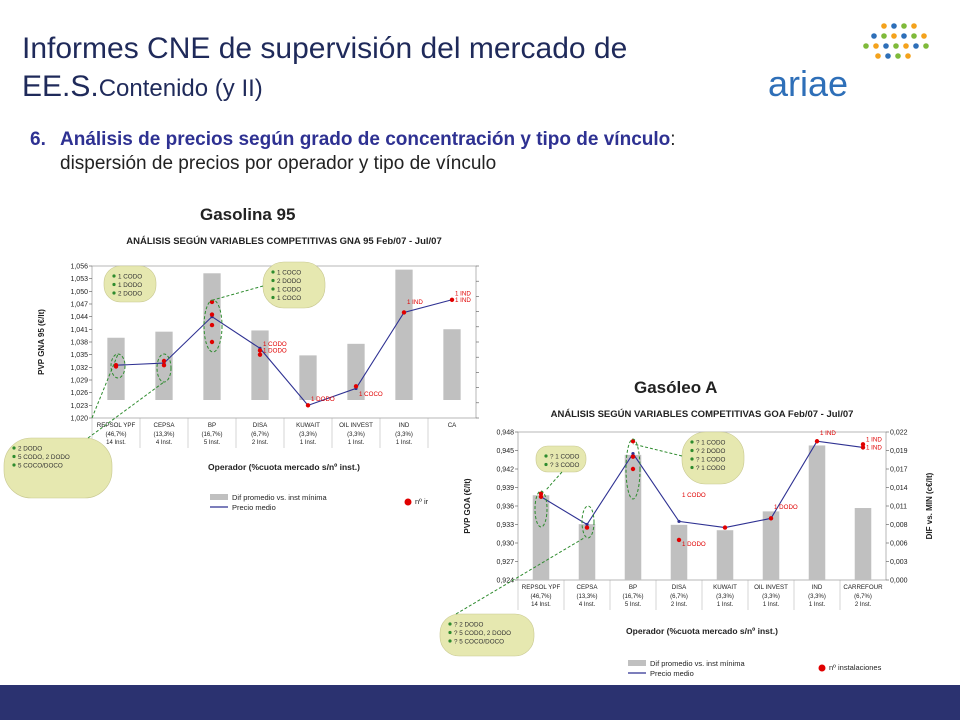 This screenshot has width=960, height=720. What do you see at coordinates (38, 139) in the screenshot?
I see `bullet-number: 6.` at bounding box center [38, 139].